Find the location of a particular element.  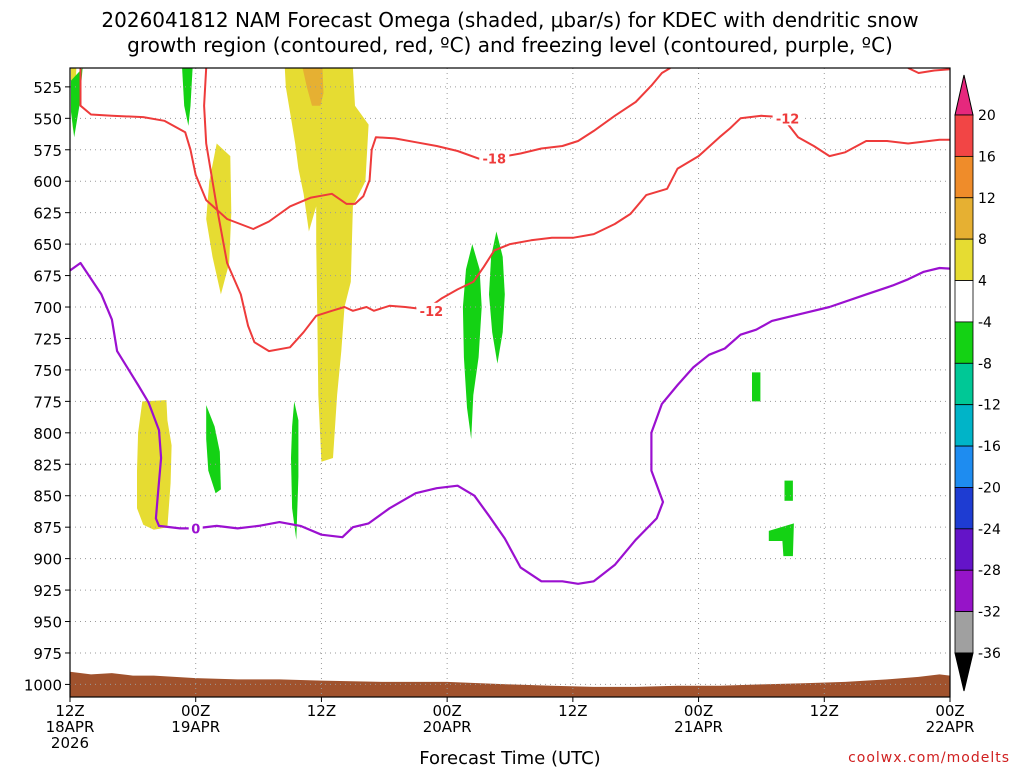

x-tick-label-7-1: 00Z is located at coordinates (949, 711).